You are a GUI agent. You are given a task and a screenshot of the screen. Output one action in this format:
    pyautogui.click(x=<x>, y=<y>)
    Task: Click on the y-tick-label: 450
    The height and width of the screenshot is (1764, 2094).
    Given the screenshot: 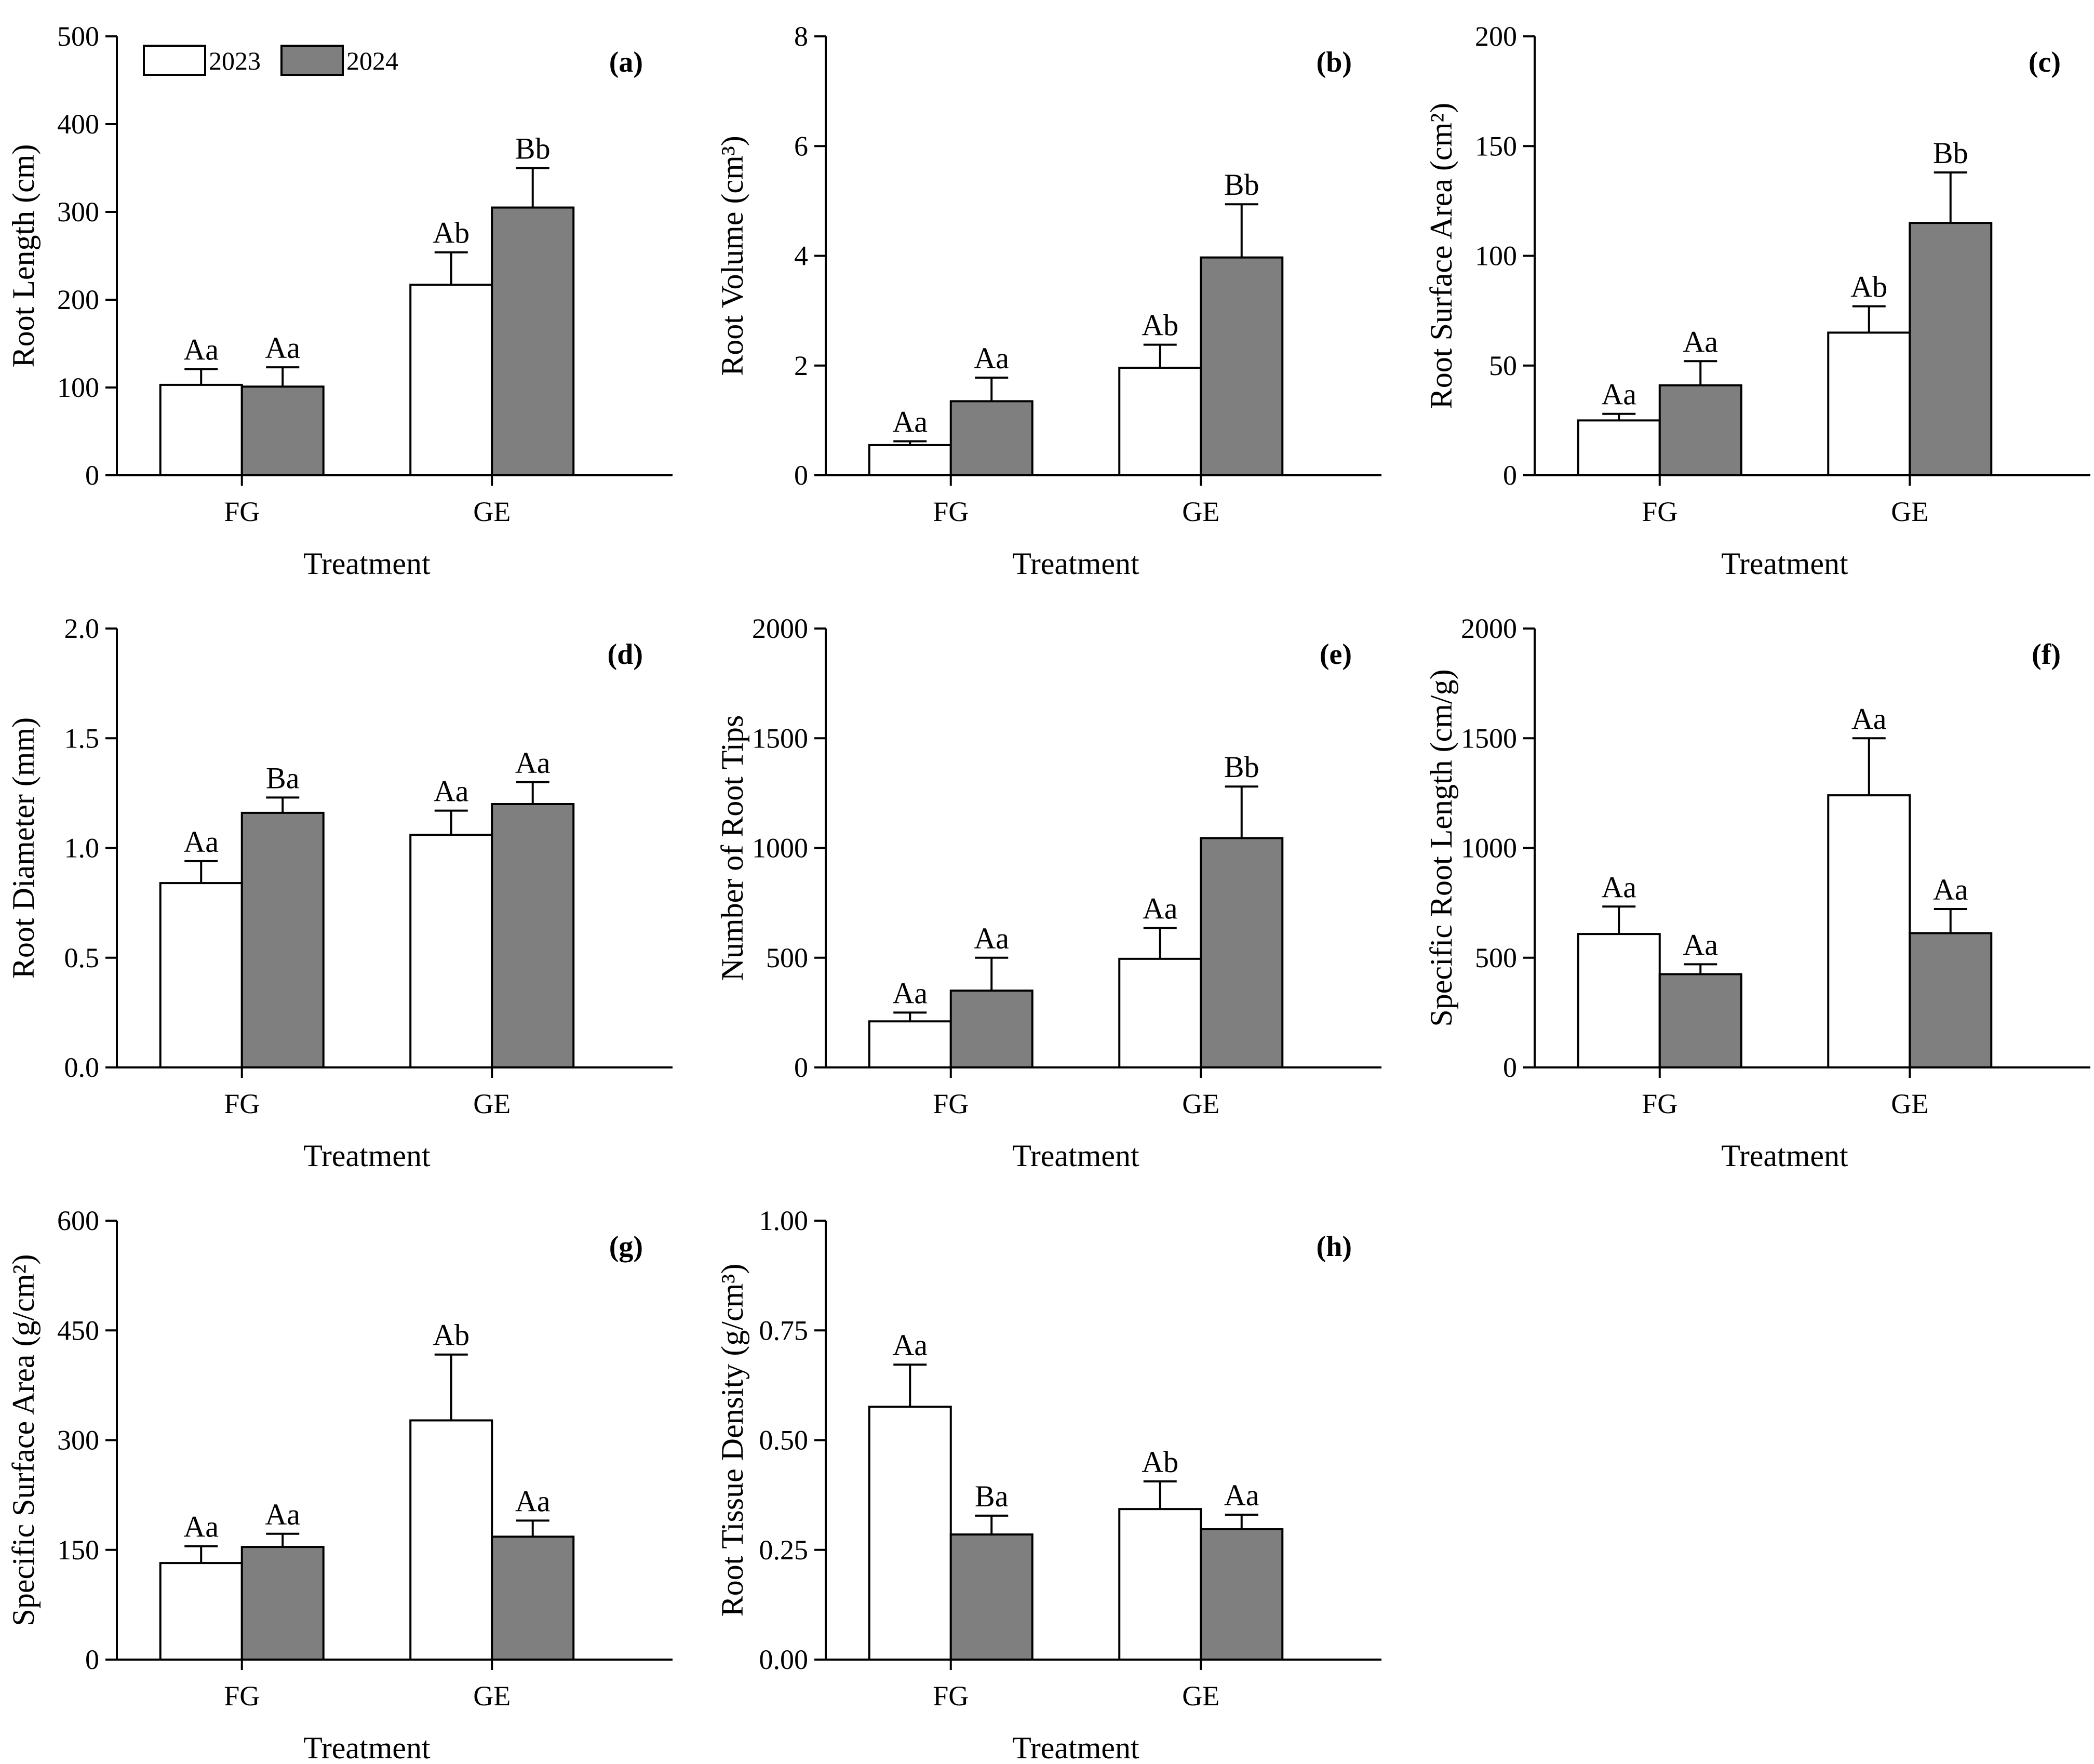 What is the action you would take?
    pyautogui.click(x=78, y=1330)
    